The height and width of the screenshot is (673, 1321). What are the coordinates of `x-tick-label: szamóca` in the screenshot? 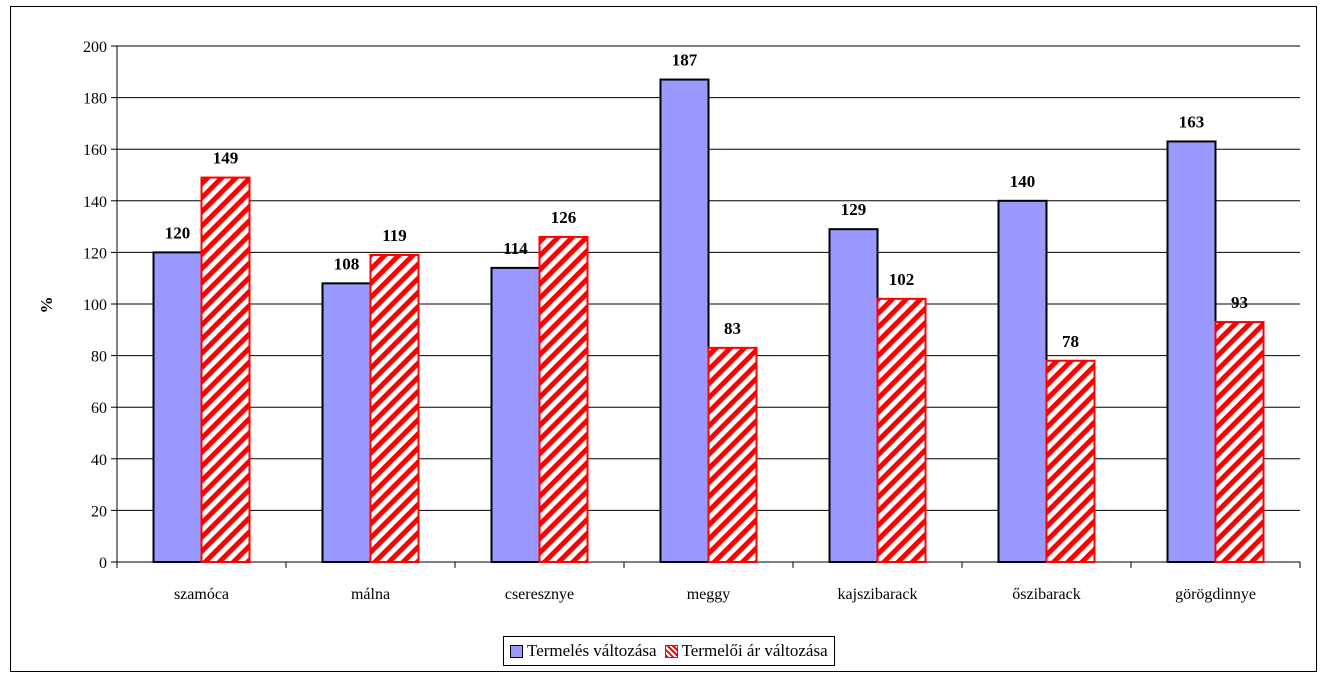 It's located at (201, 594).